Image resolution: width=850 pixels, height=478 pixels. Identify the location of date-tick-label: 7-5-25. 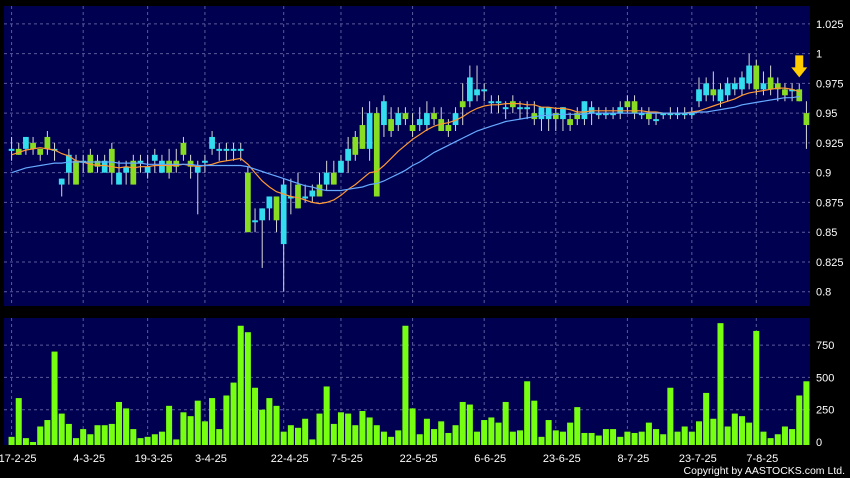
(347, 459).